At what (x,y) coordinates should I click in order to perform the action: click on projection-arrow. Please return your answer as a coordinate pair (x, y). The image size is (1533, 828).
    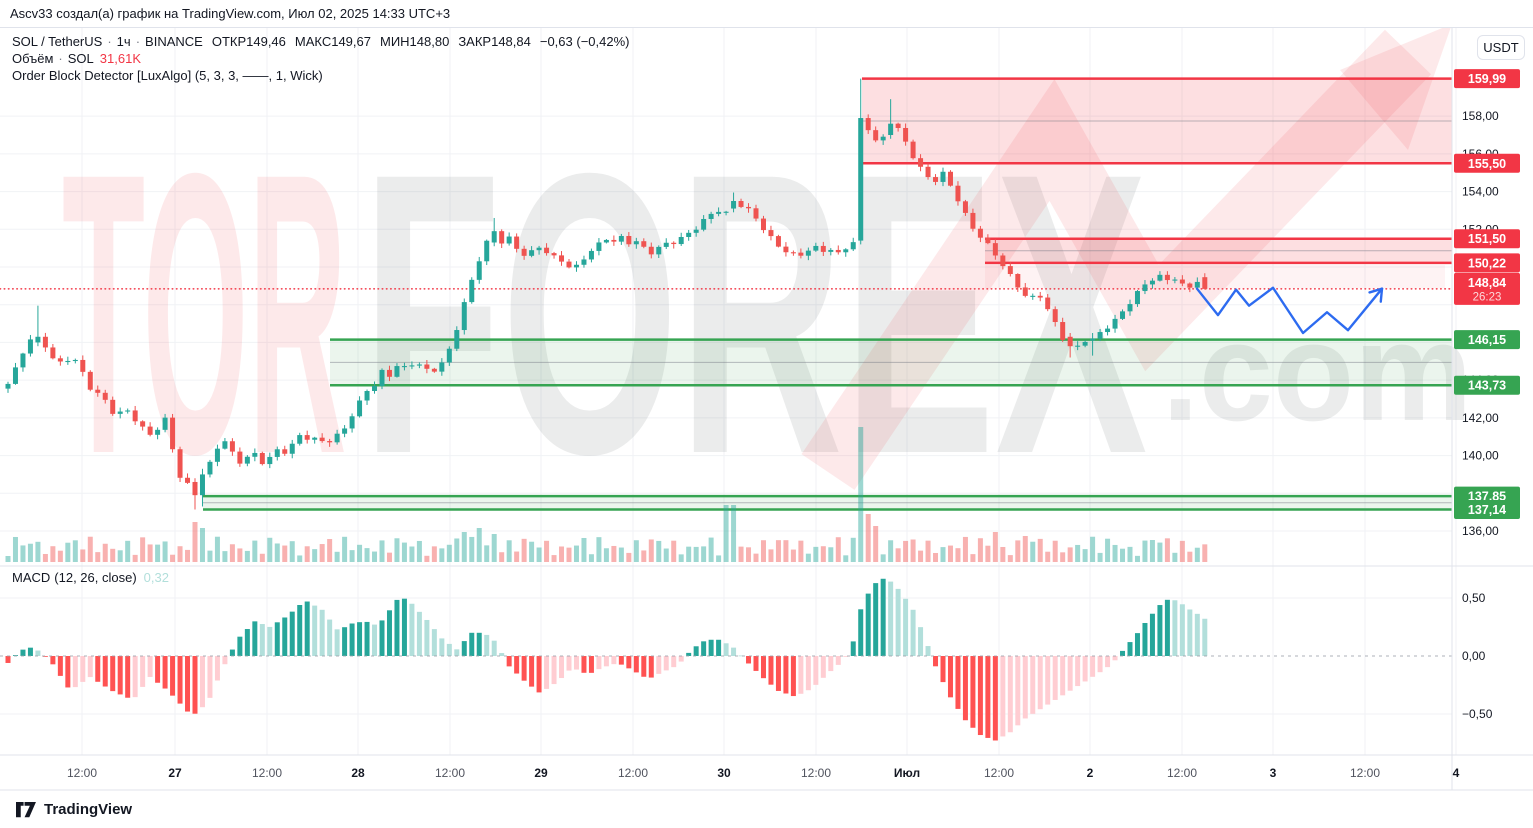
    Looking at the image, I should click on (1289, 310).